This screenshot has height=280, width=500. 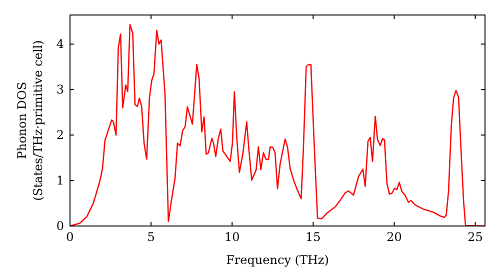 I want to click on x-tick-label: 0, so click(x=70, y=237).